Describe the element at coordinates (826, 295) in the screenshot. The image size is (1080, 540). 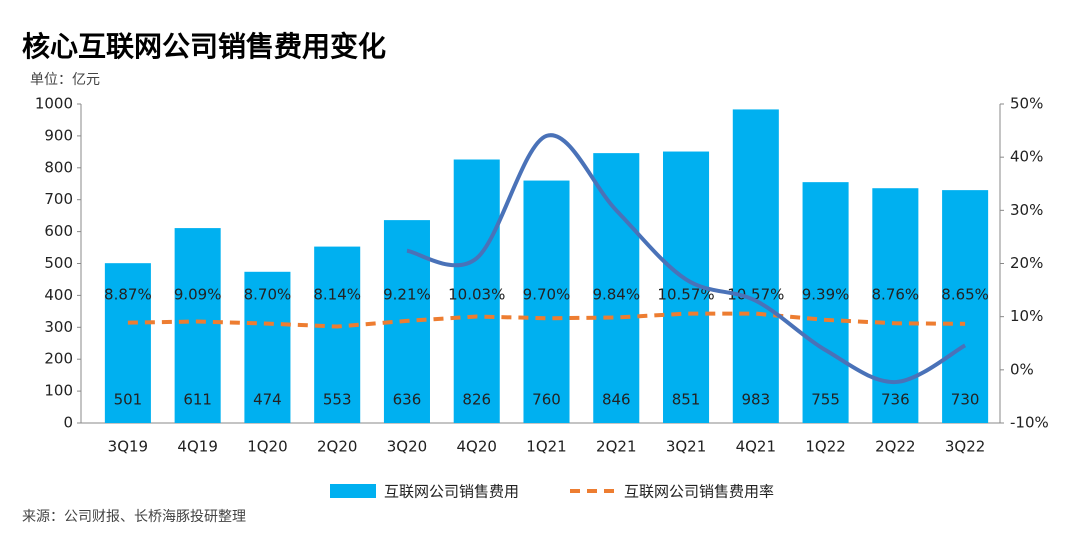
I see `rate-value-label: 9.39%` at that location.